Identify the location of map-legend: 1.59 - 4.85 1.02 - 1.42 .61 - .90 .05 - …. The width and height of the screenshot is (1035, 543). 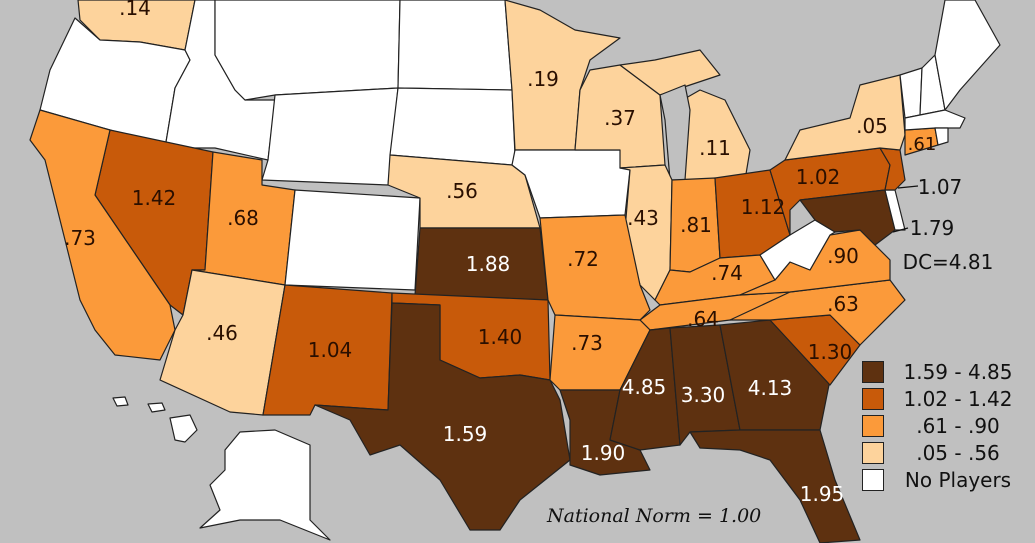
(940, 425).